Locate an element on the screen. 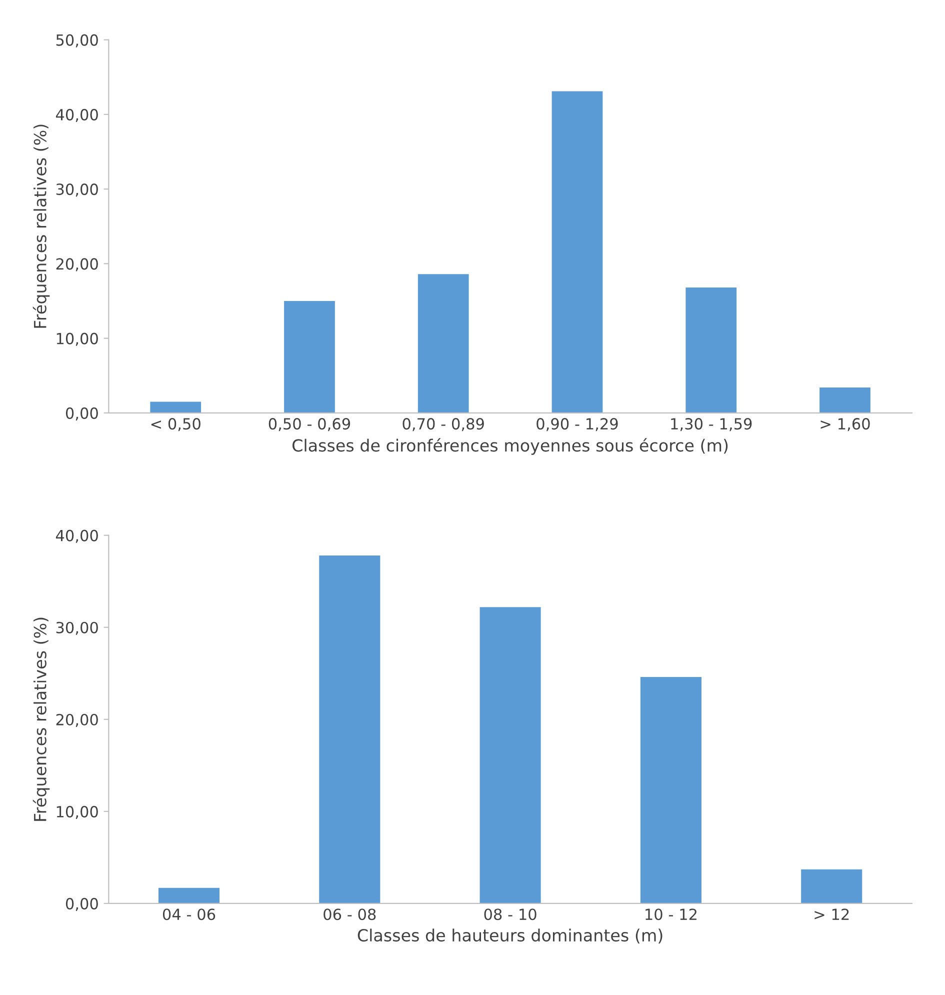  x-tick-label: 0,70 - 0,89 is located at coordinates (443, 425).